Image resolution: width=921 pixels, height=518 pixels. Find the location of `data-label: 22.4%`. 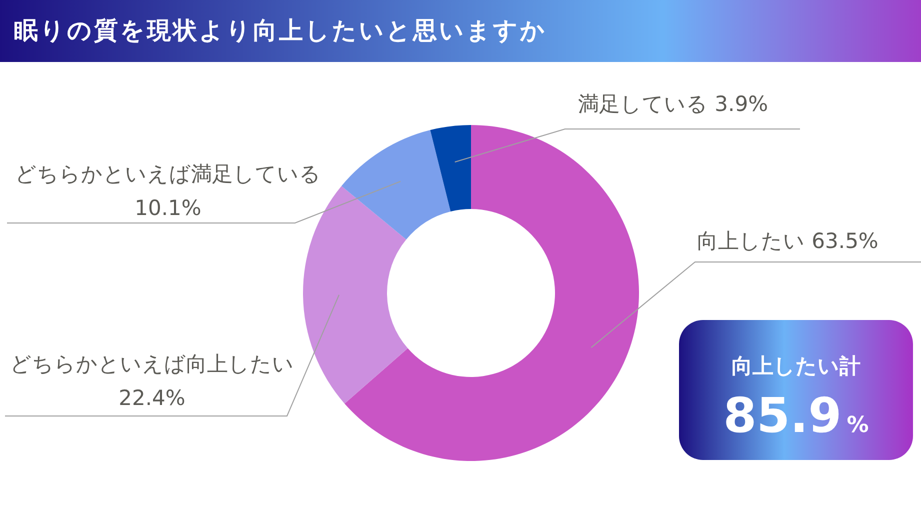

data-label: 22.4% is located at coordinates (152, 398).